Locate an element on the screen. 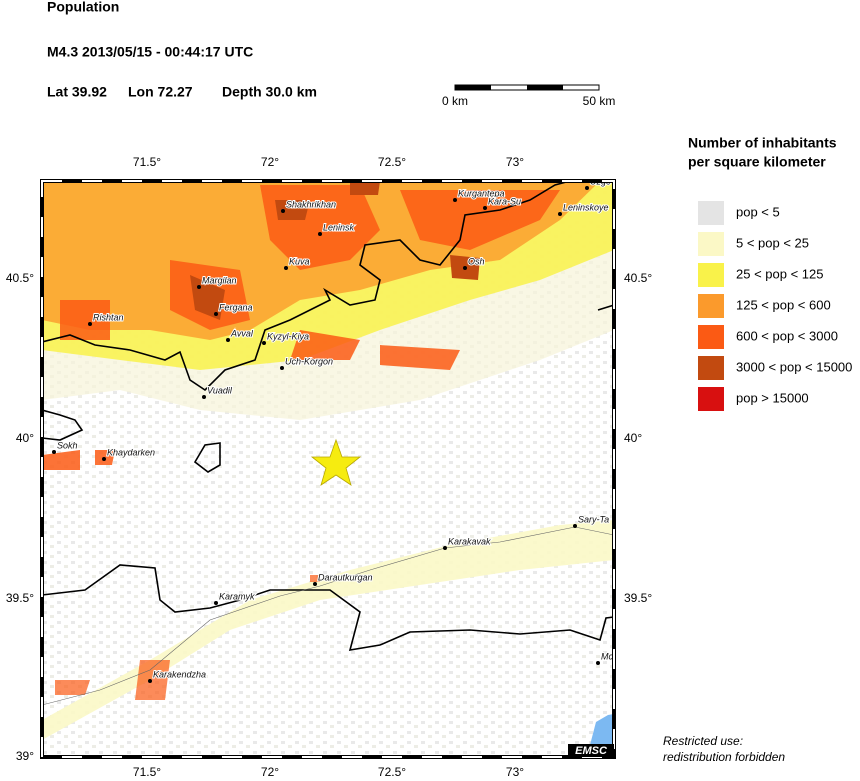 Image resolution: width=860 pixels, height=781 pixels. city-label: Sary-Ta is located at coordinates (593, 519).